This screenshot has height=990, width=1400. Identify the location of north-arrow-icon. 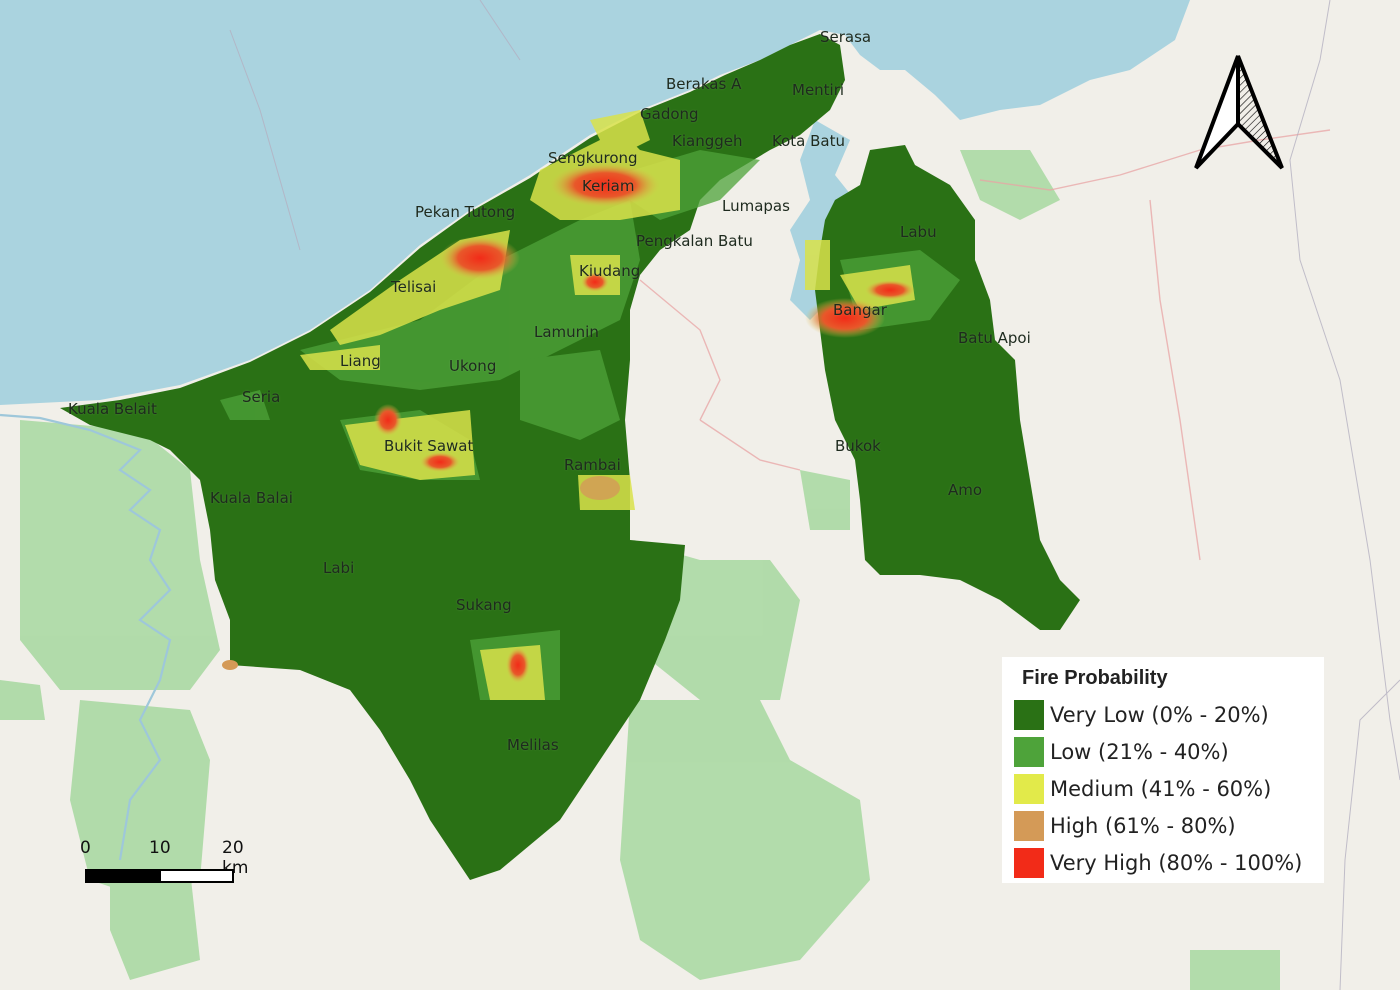
(1239, 112).